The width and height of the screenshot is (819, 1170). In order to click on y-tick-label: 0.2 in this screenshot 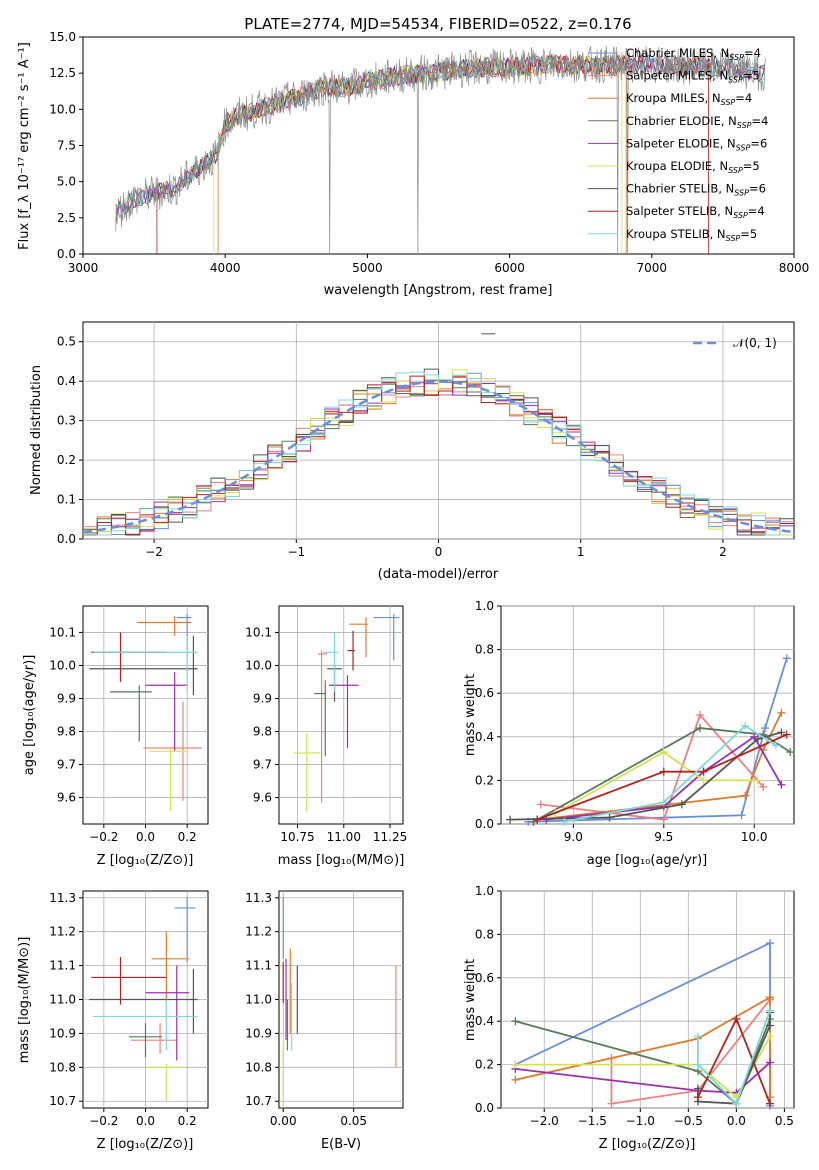, I will do `click(66, 460)`.